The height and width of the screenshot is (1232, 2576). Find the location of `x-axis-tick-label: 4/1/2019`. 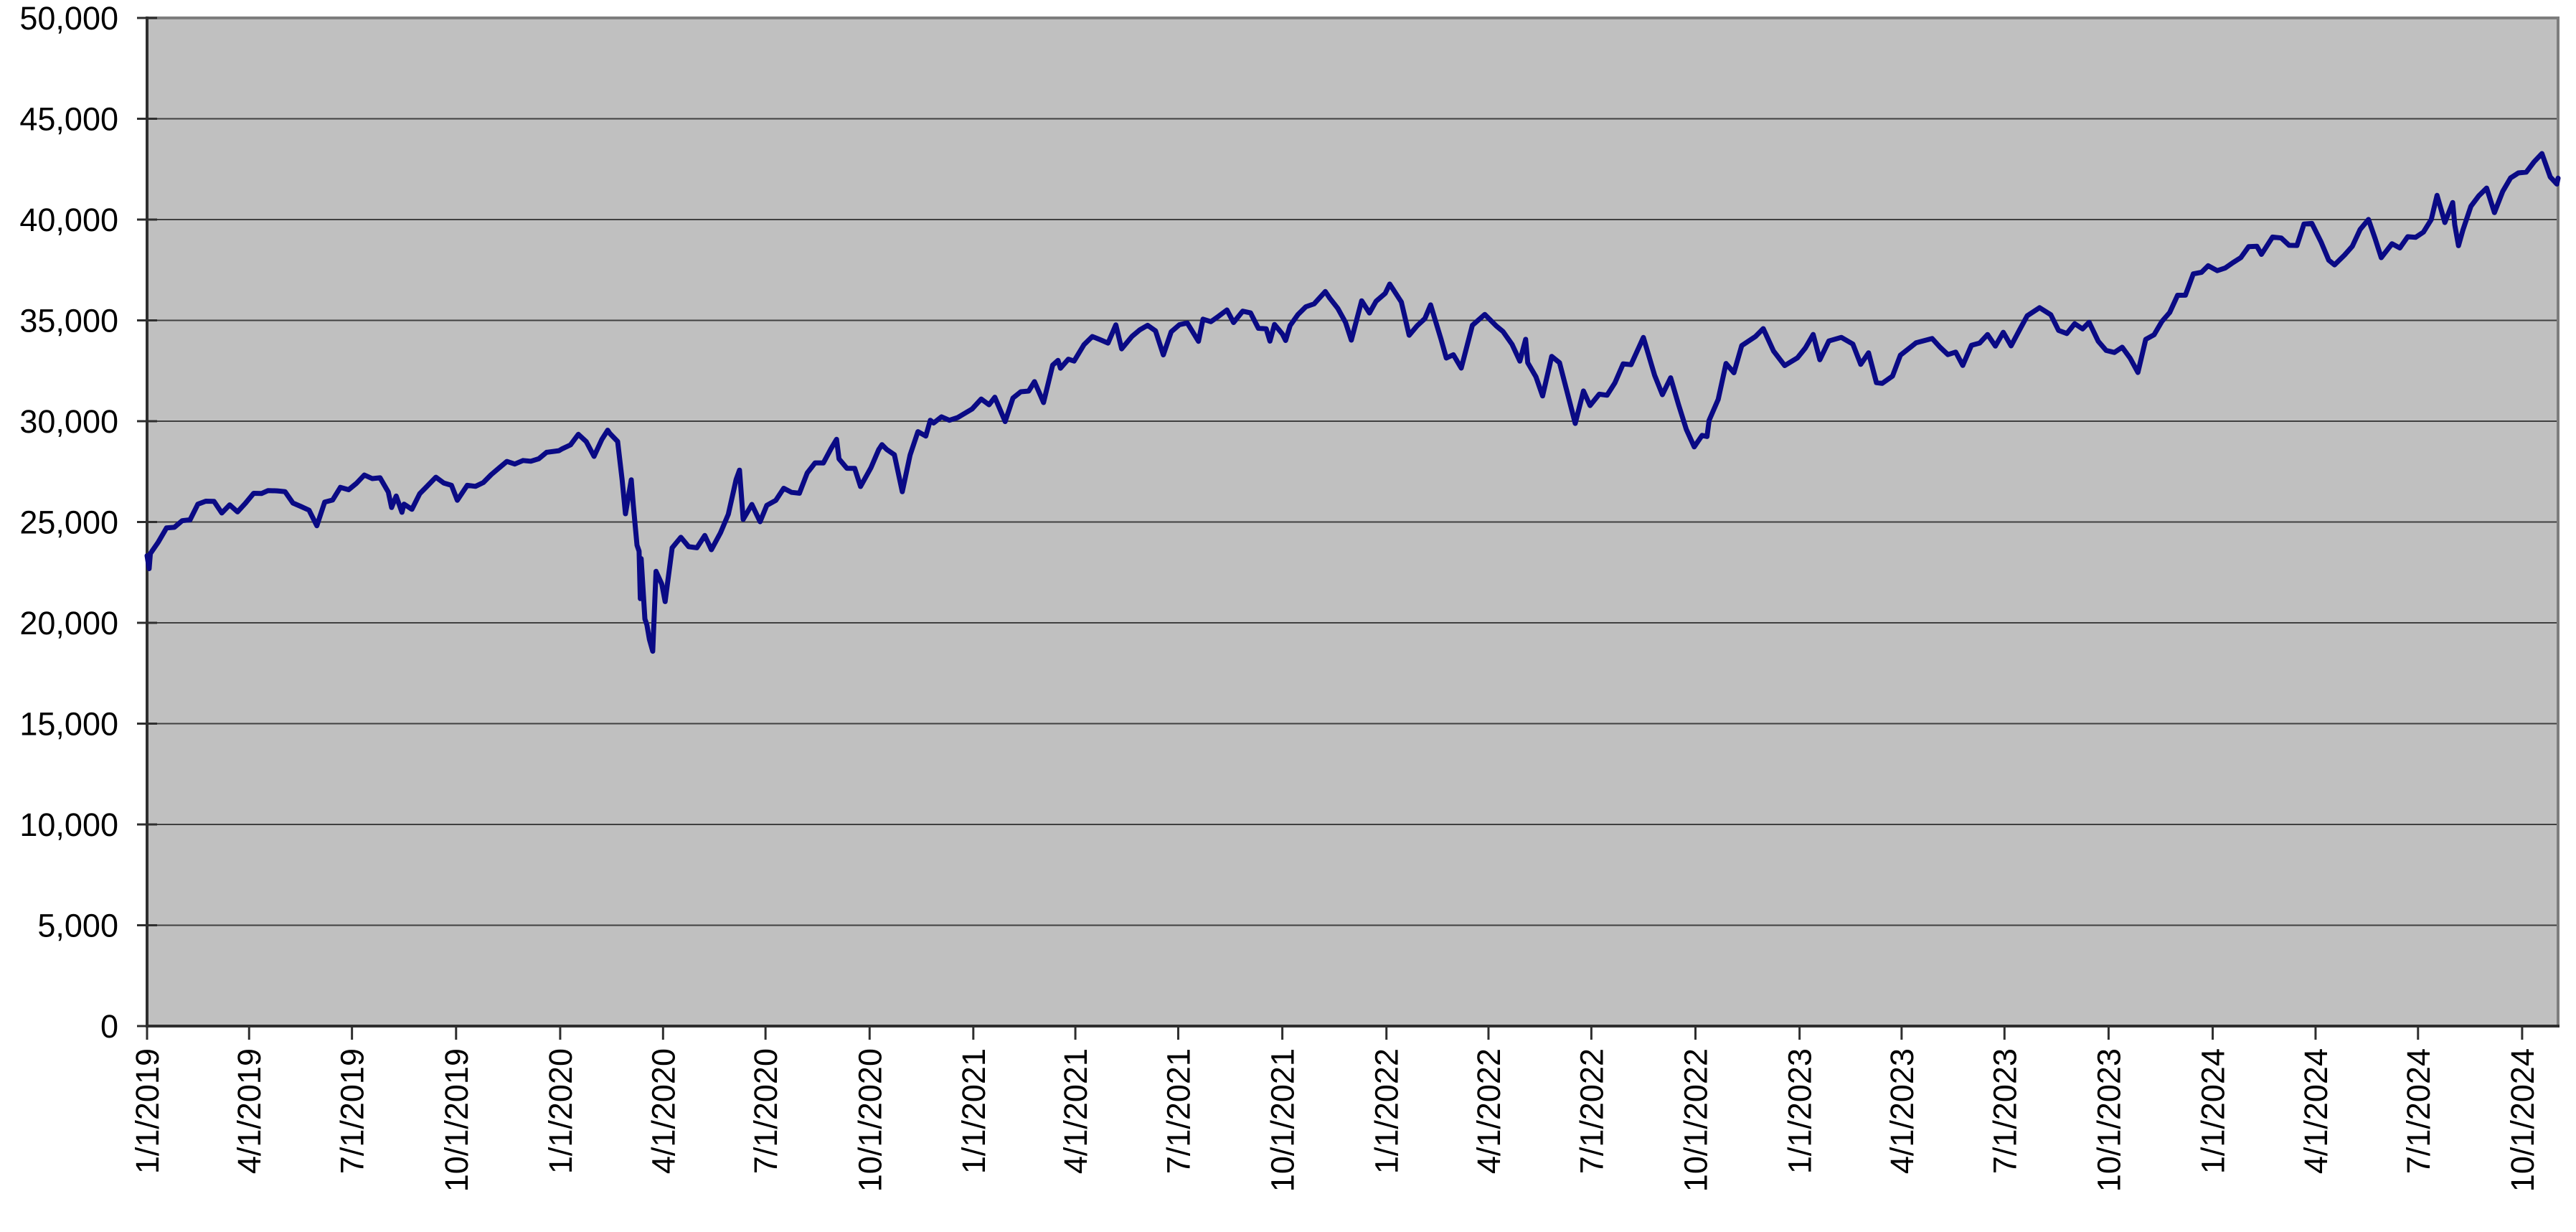

x-axis-tick-label: 4/1/2019 is located at coordinates (249, 1111).